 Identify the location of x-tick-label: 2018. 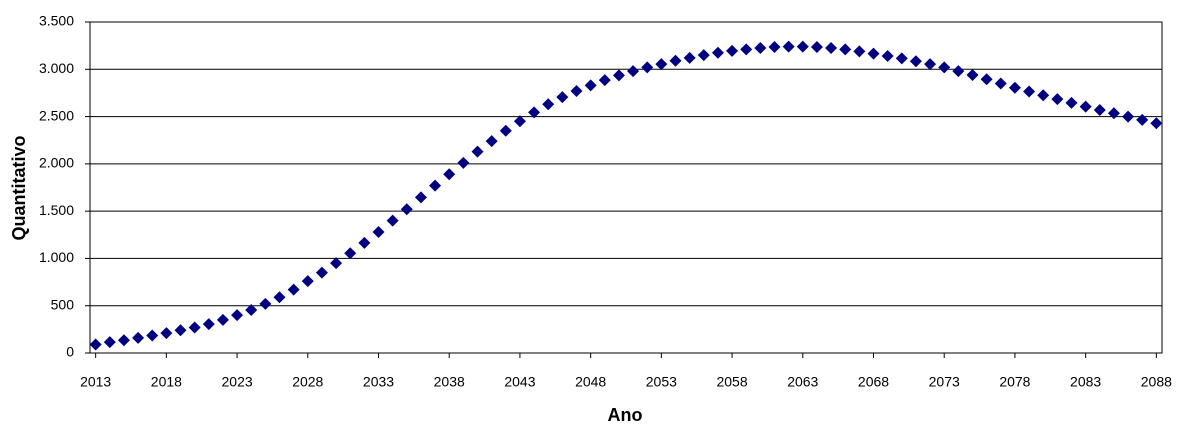
(166, 382).